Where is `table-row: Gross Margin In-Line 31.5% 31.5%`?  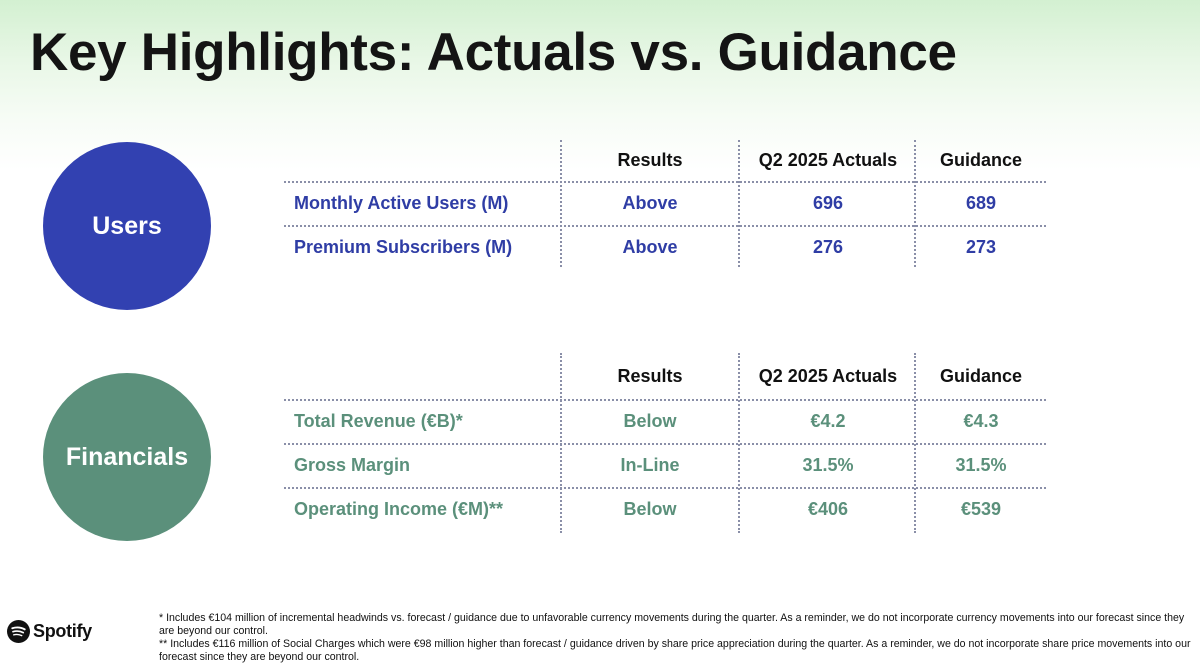 table-row: Gross Margin In-Line 31.5% 31.5% is located at coordinates (665, 465).